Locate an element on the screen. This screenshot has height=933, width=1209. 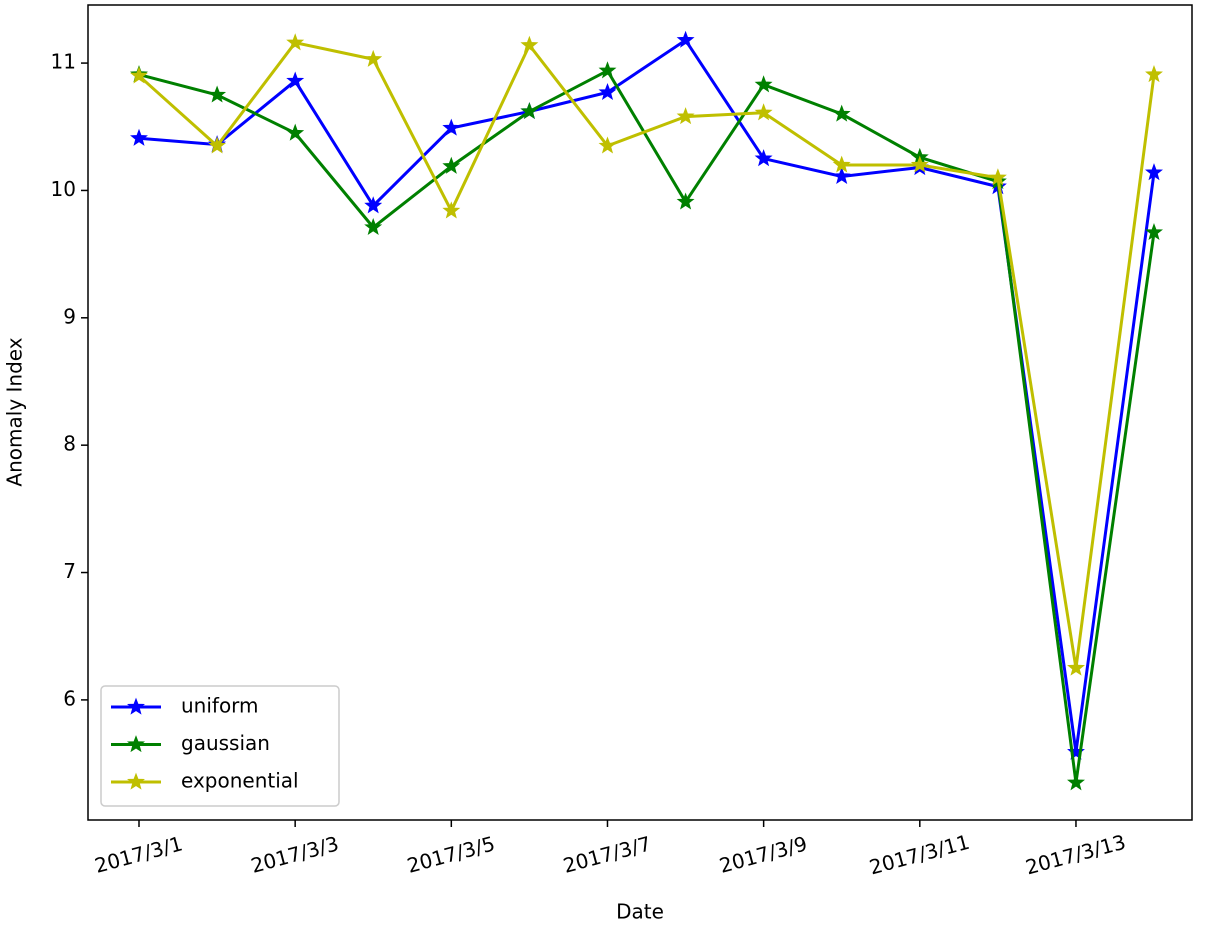
legend-box is located at coordinates (220, 746).